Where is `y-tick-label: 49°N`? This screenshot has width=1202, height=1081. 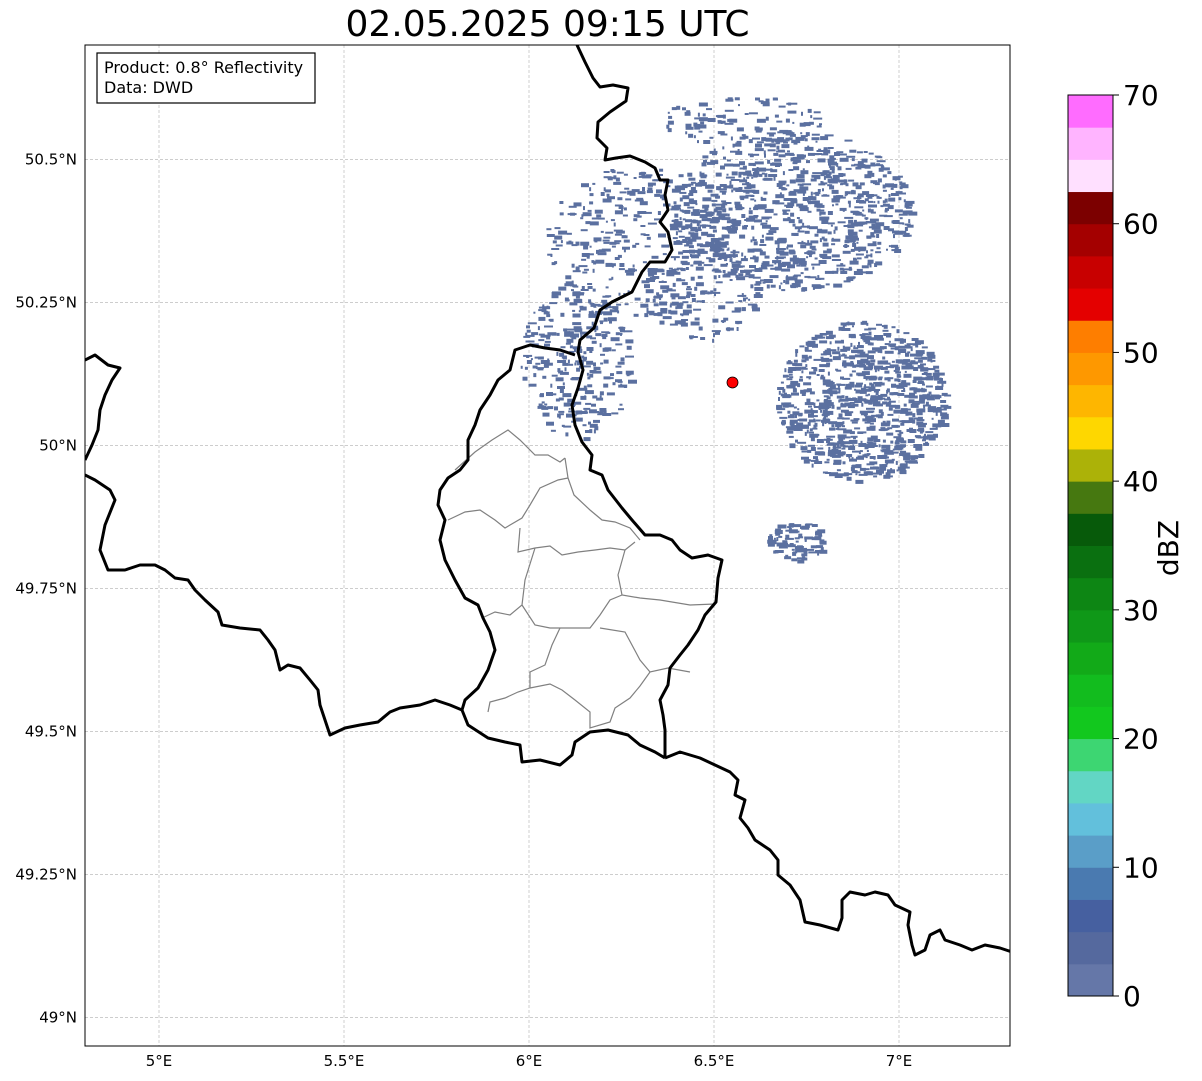 y-tick-label: 49°N is located at coordinates (58, 1017).